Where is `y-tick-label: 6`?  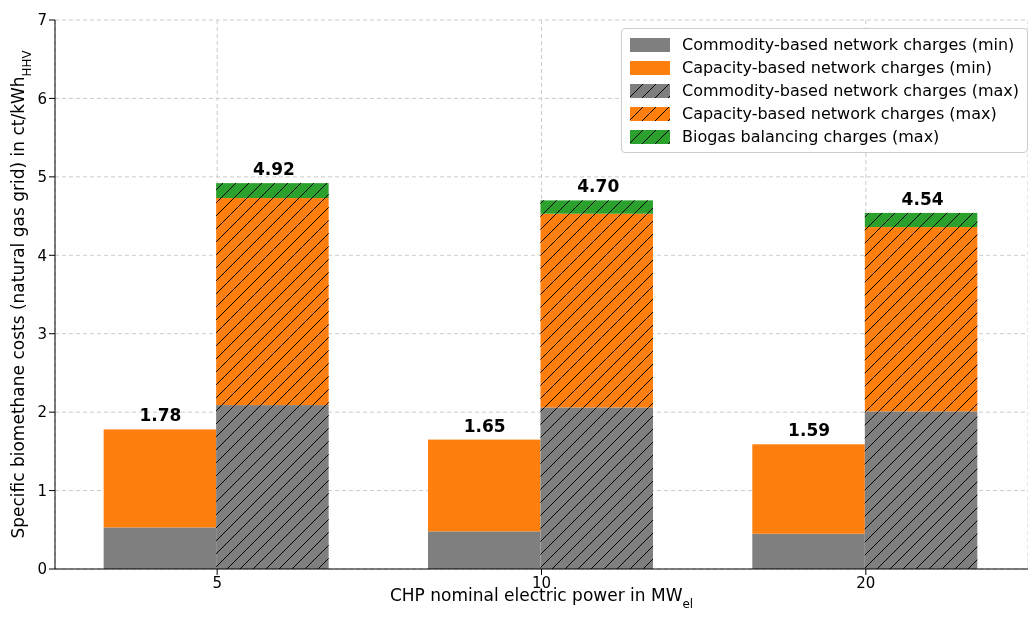
y-tick-label: 6 is located at coordinates (42, 98).